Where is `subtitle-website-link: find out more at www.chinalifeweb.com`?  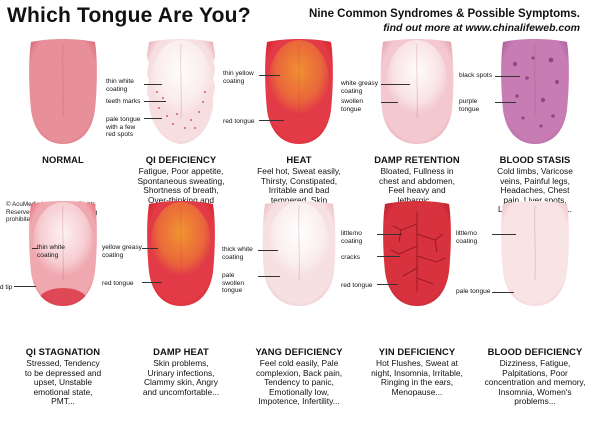
subtitle-website-link: find out more at www.chinalifeweb.com is located at coordinates (481, 28).